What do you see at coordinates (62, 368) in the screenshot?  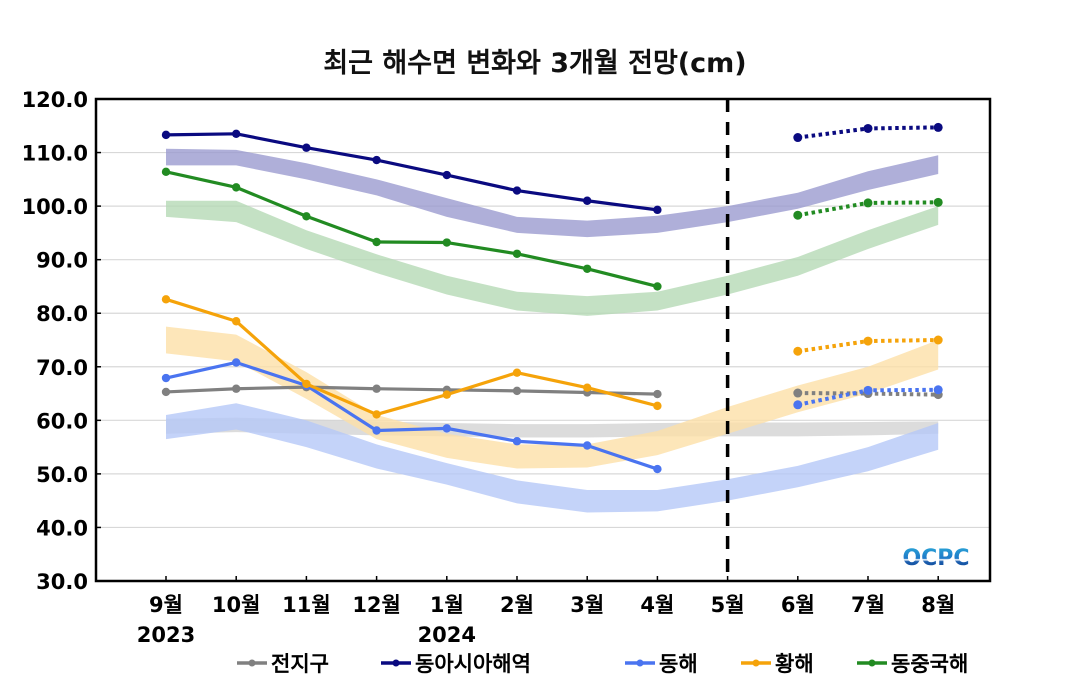 I see `y-tick-label: 70.0` at bounding box center [62, 368].